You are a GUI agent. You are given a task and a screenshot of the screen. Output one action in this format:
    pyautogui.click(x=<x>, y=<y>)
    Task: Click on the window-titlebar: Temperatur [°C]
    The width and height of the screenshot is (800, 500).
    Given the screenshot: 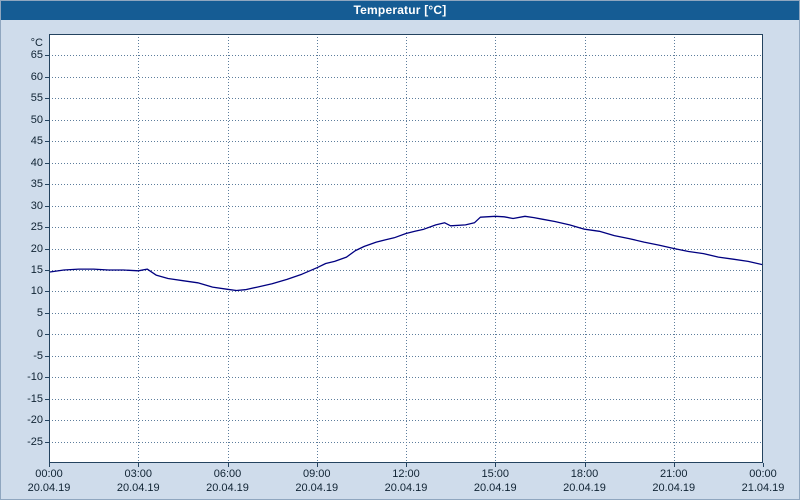 What is the action you would take?
    pyautogui.click(x=400, y=10)
    